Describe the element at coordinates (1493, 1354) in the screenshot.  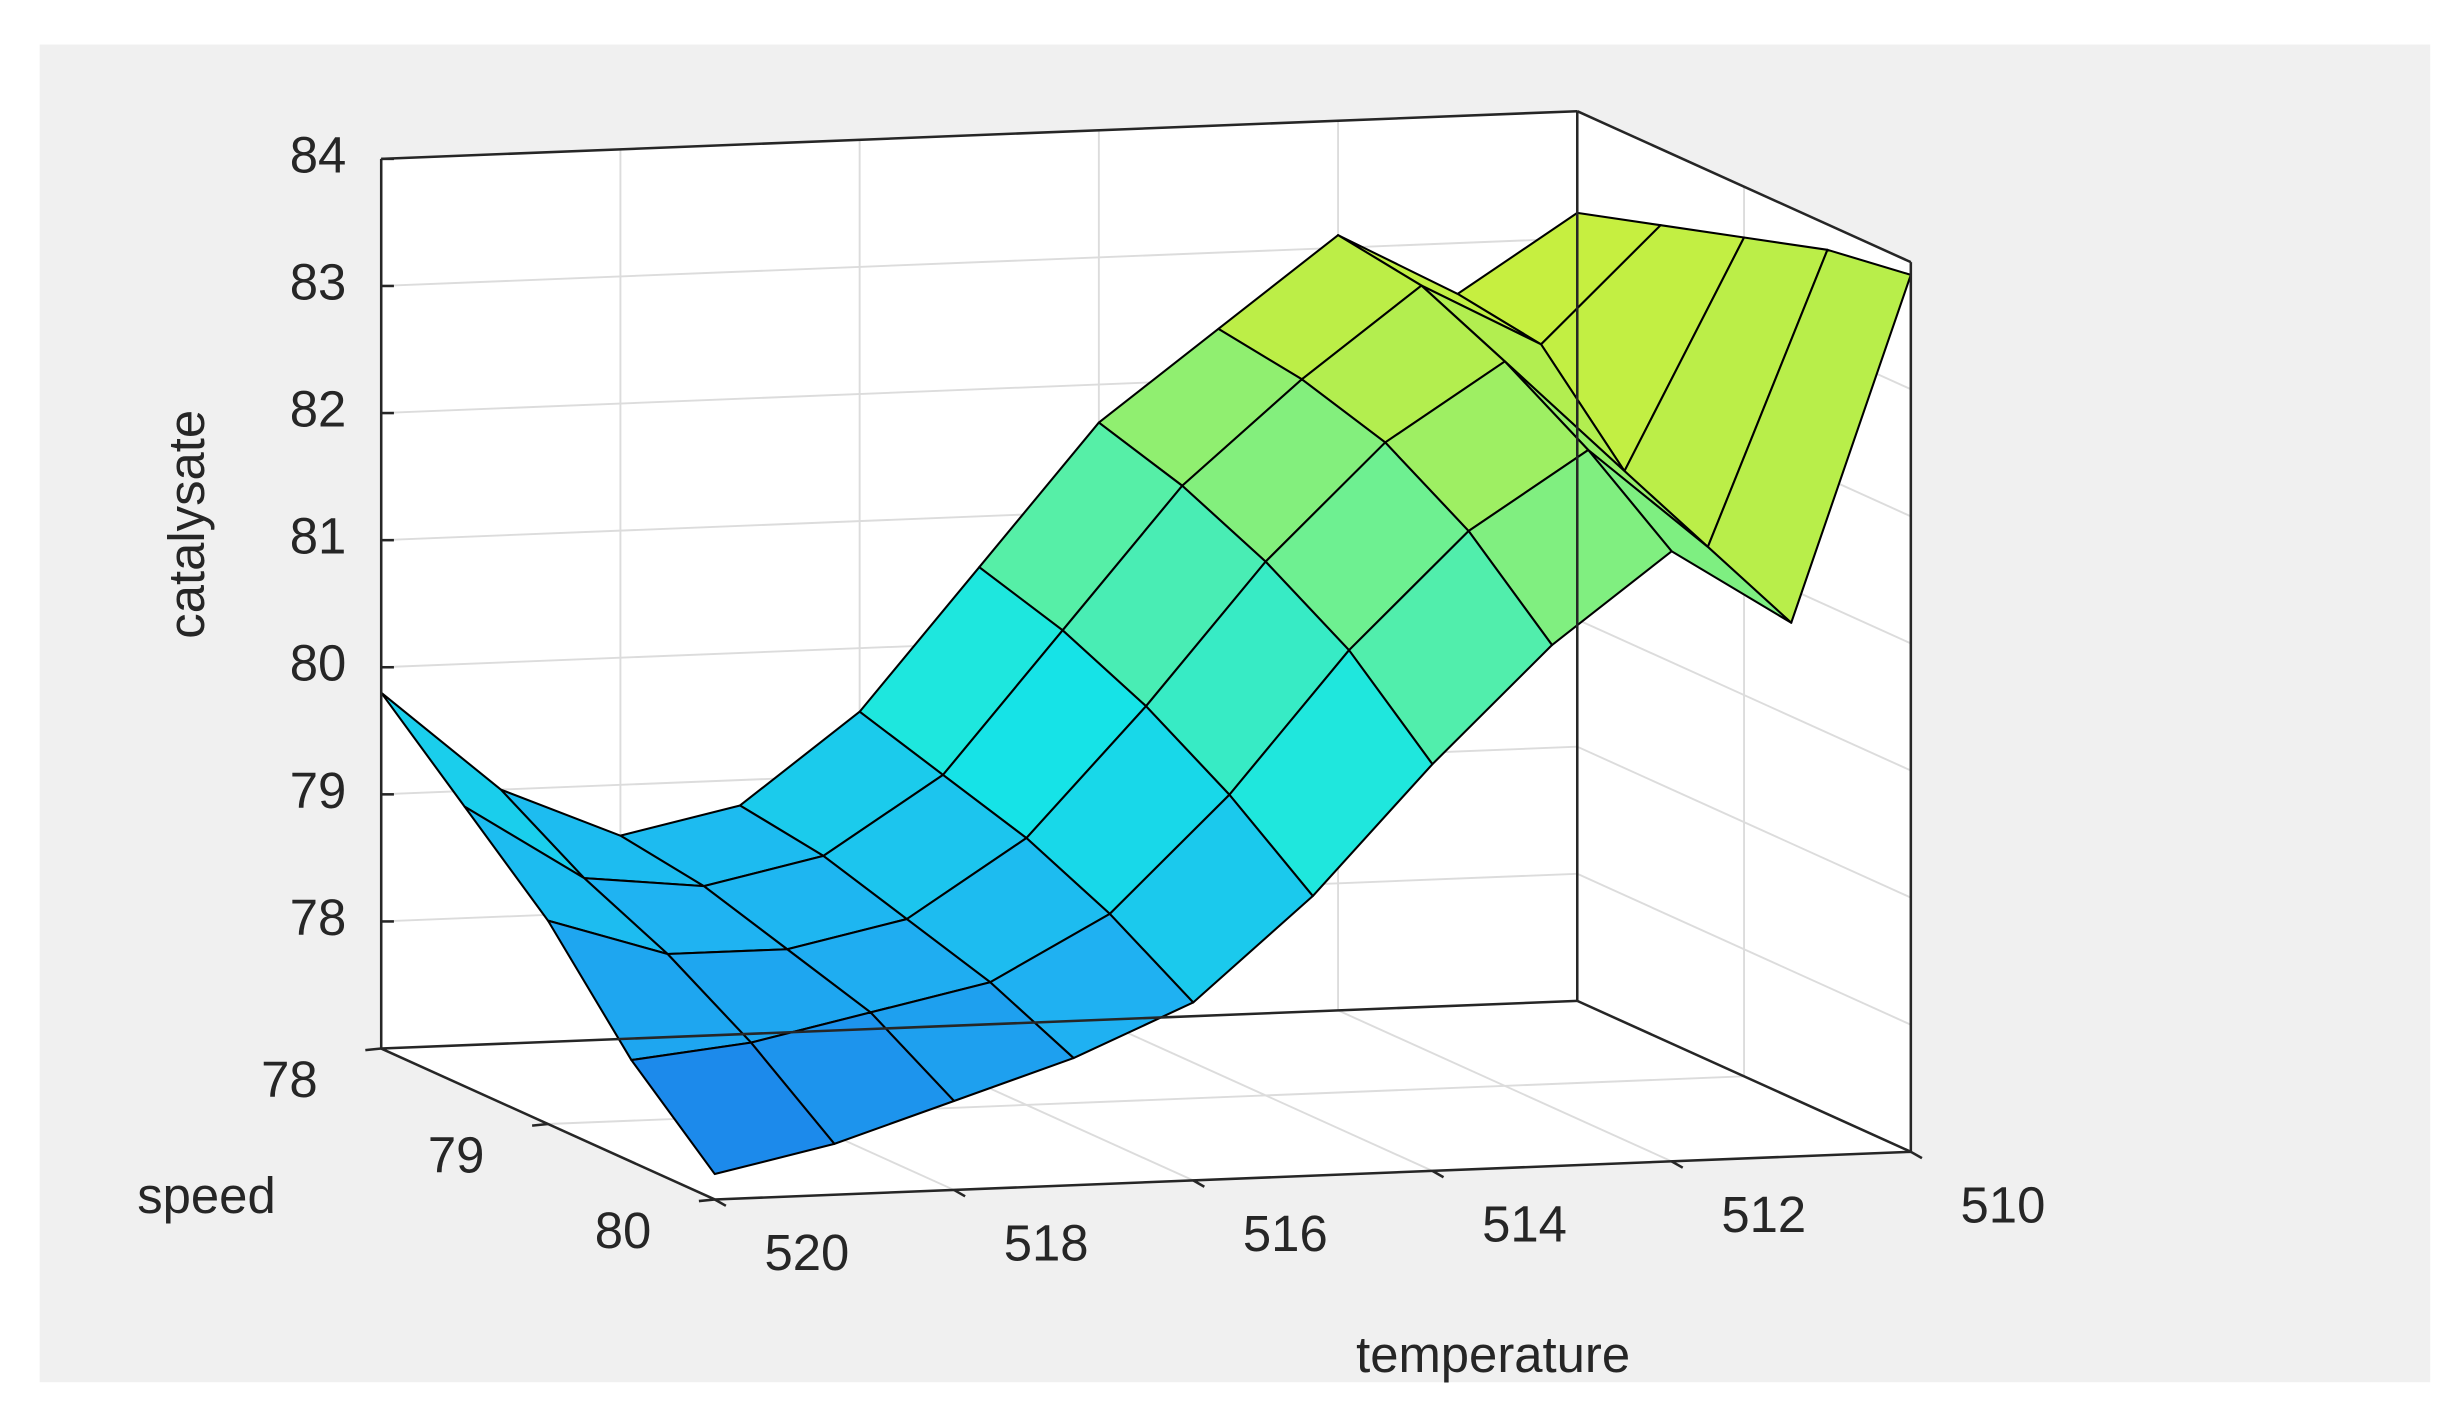
I see `x-axis-label: temperature` at that location.